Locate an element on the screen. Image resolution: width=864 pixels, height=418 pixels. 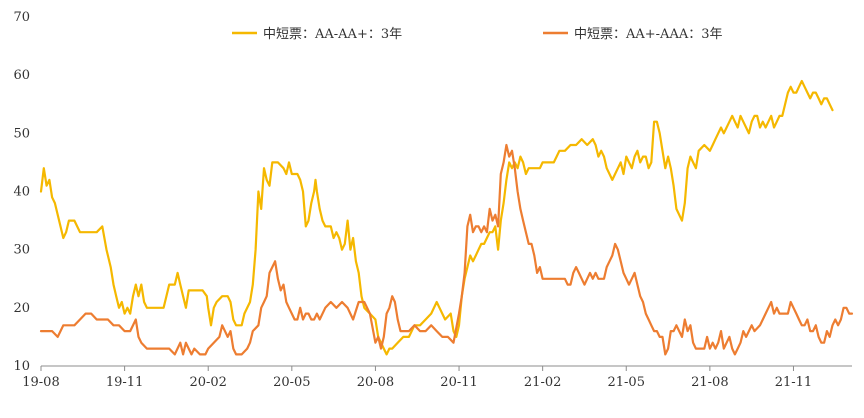
y-tick-label: 60 is located at coordinates (21, 75).